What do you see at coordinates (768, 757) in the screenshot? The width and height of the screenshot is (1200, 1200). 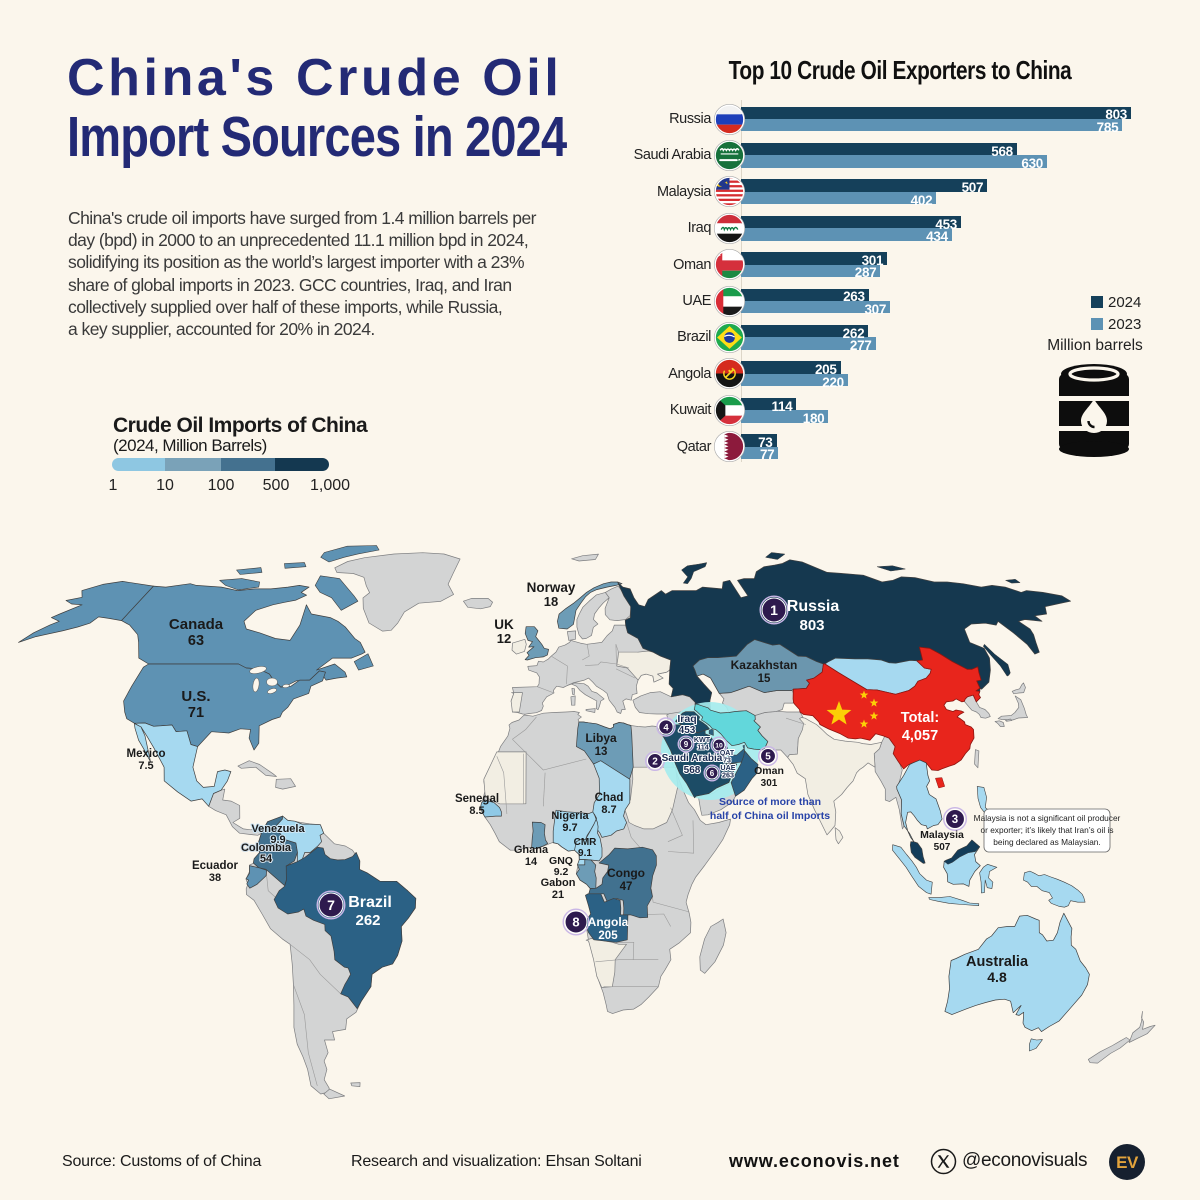 I see `svg-text: 5` at bounding box center [768, 757].